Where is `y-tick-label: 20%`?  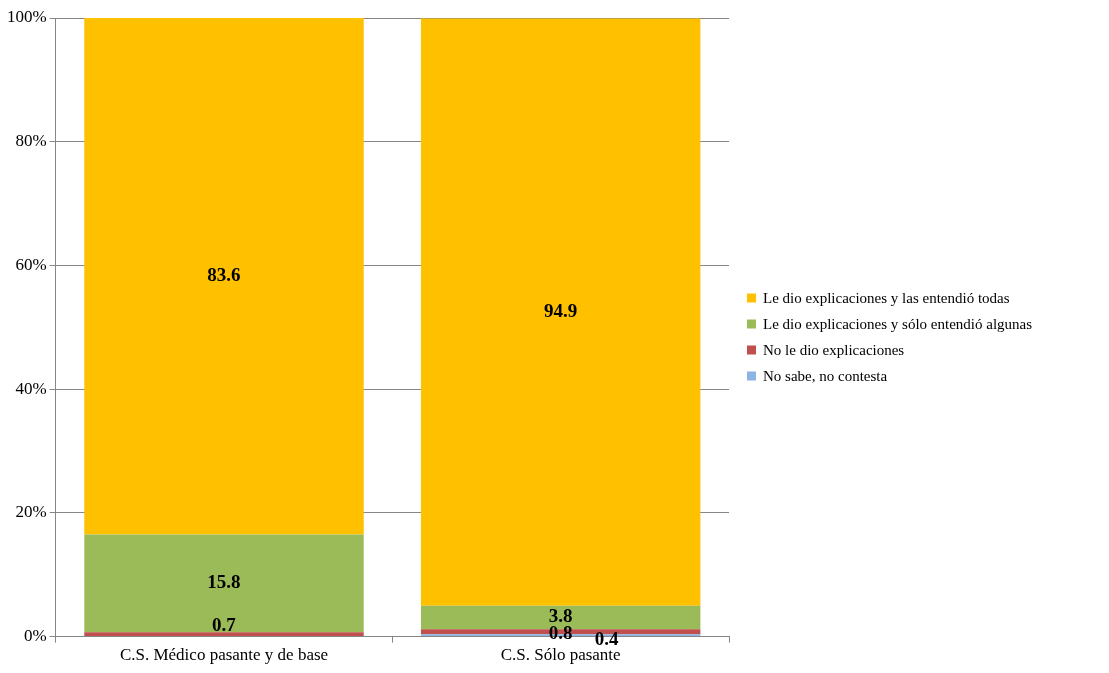
y-tick-label: 20% is located at coordinates (31, 512).